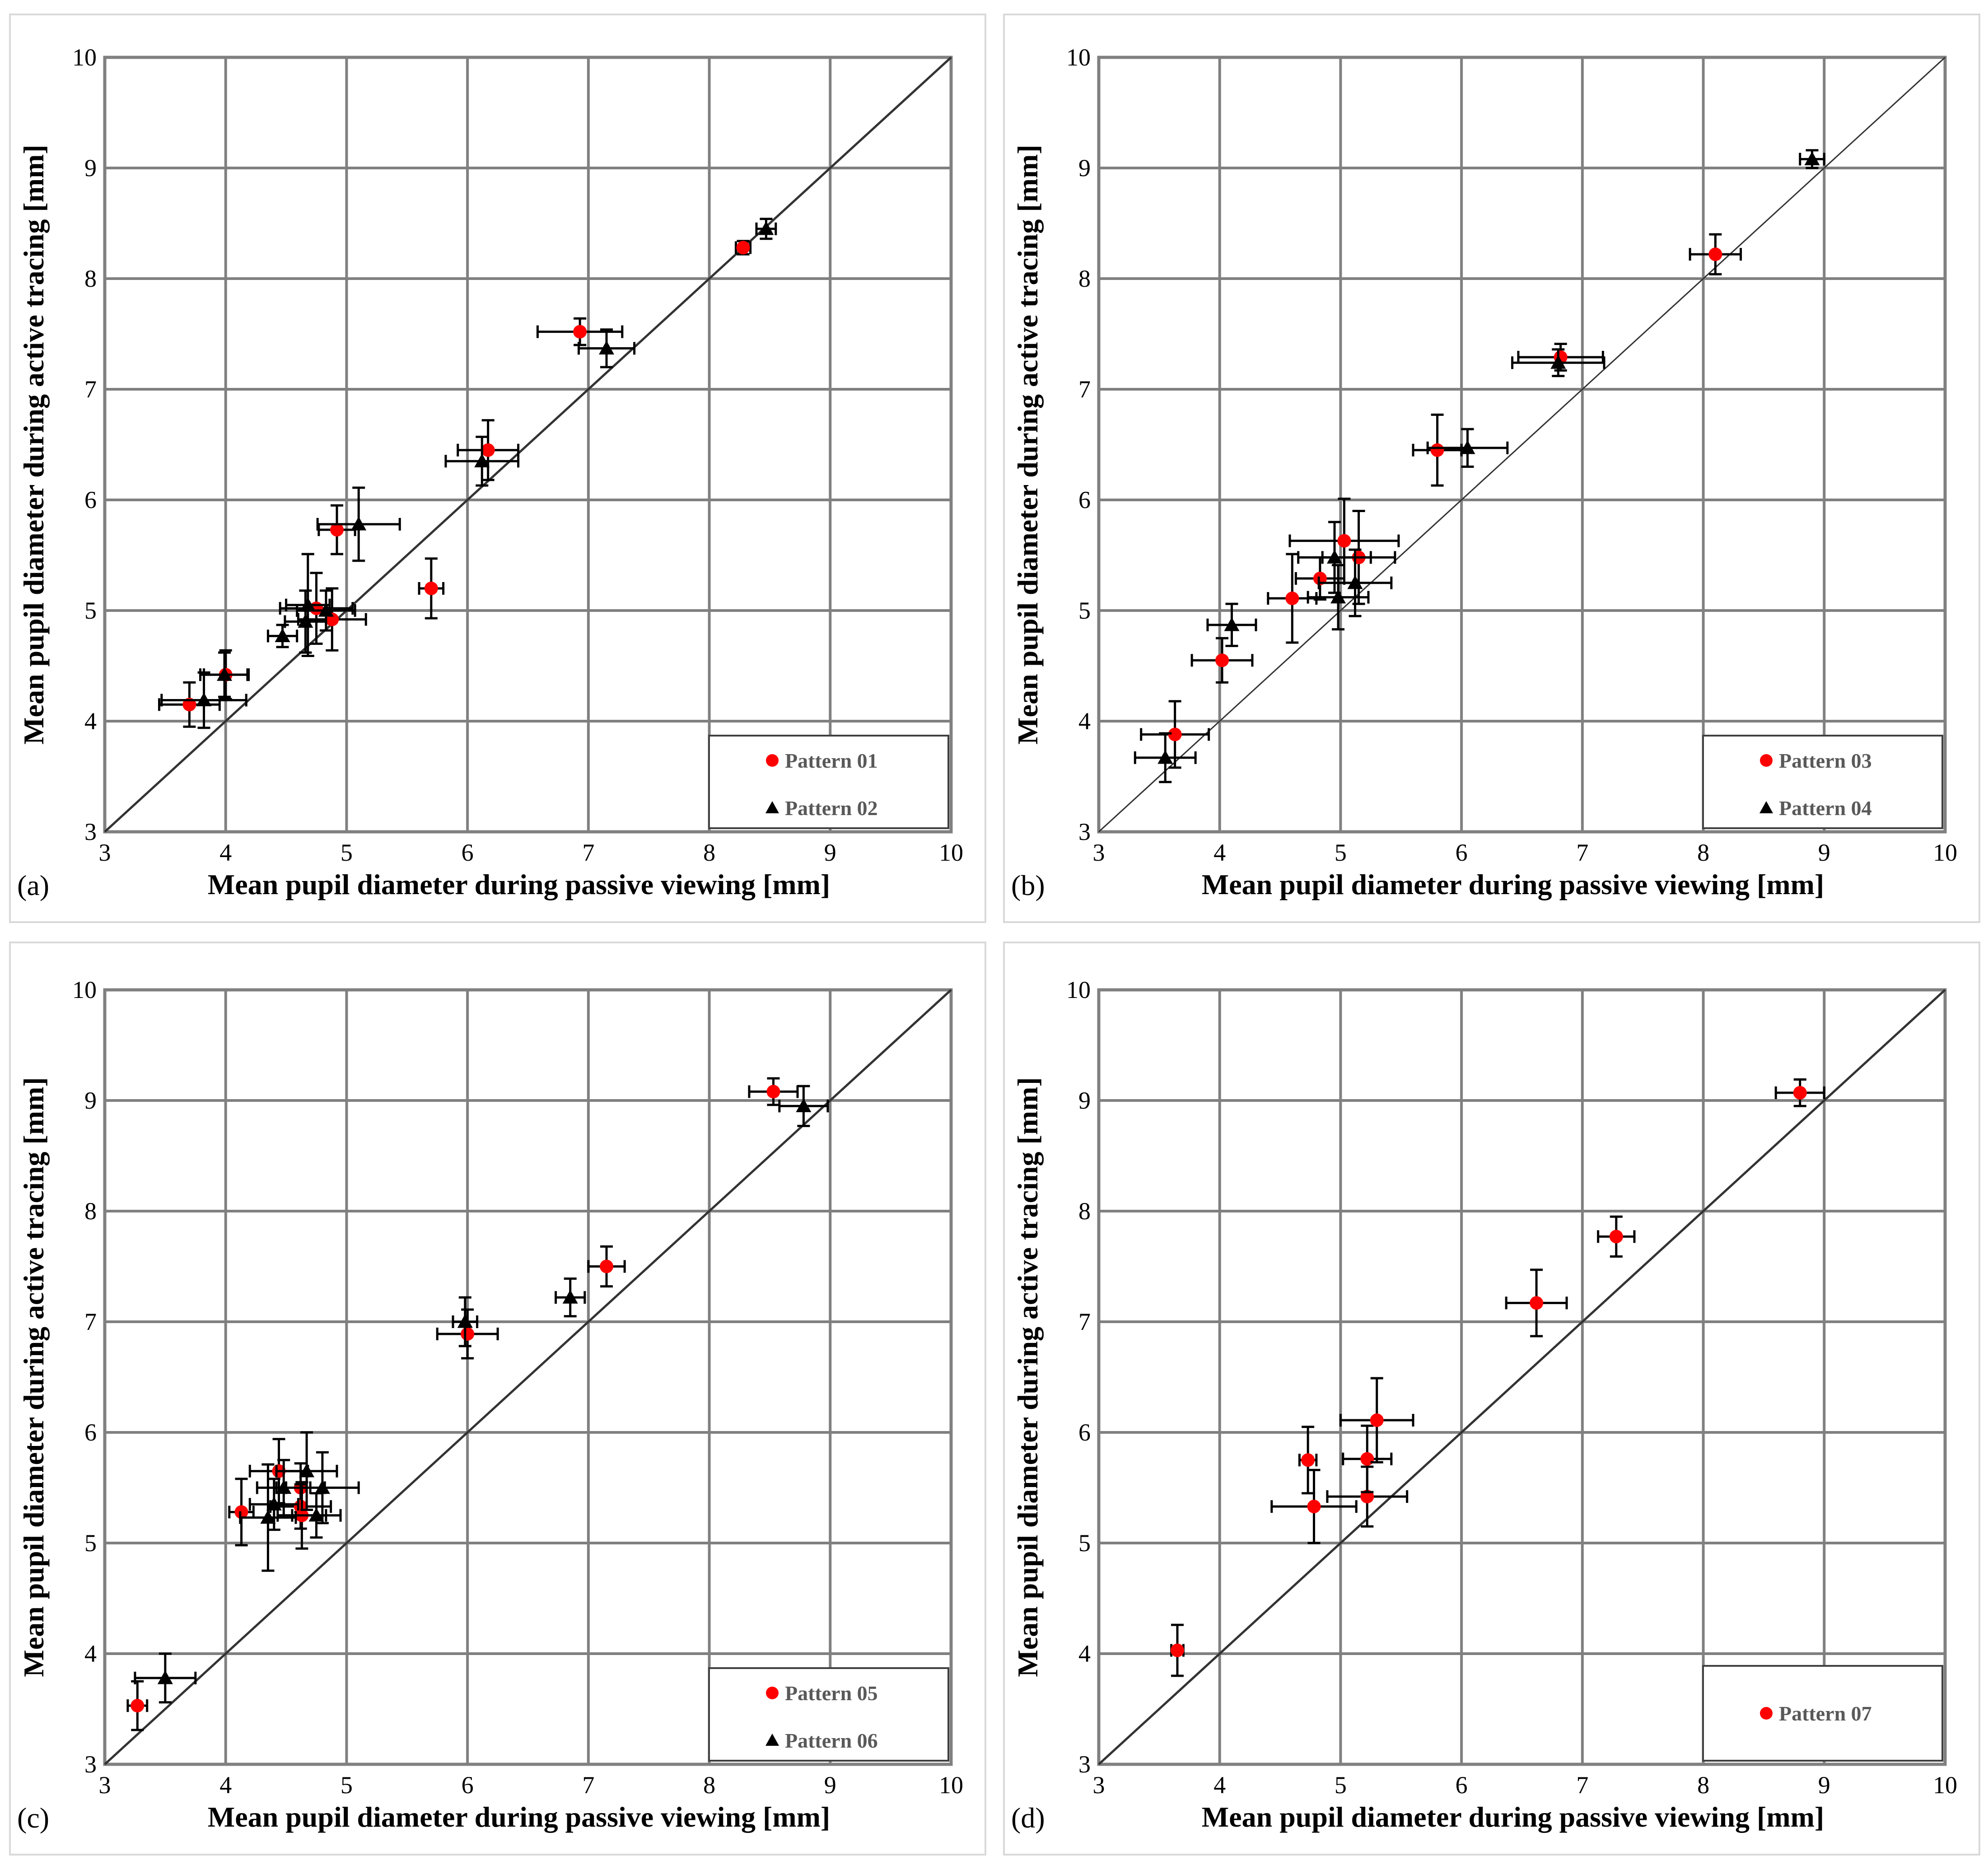  I want to click on legend-label: Pattern 07, so click(1825, 1713).